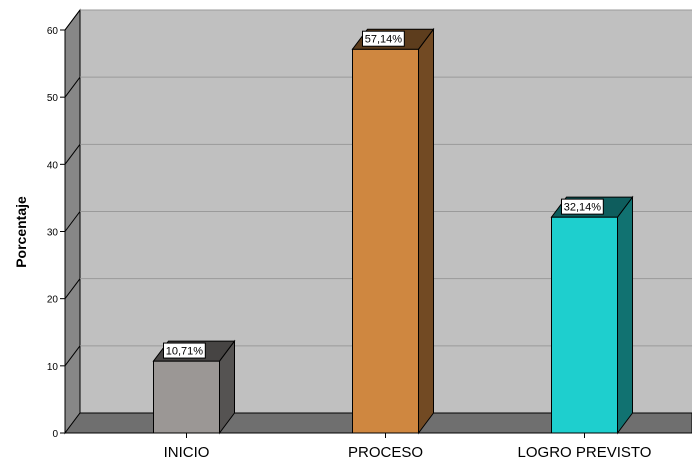 The width and height of the screenshot is (692, 463). I want to click on y-tick-label: 50, so click(53, 98).